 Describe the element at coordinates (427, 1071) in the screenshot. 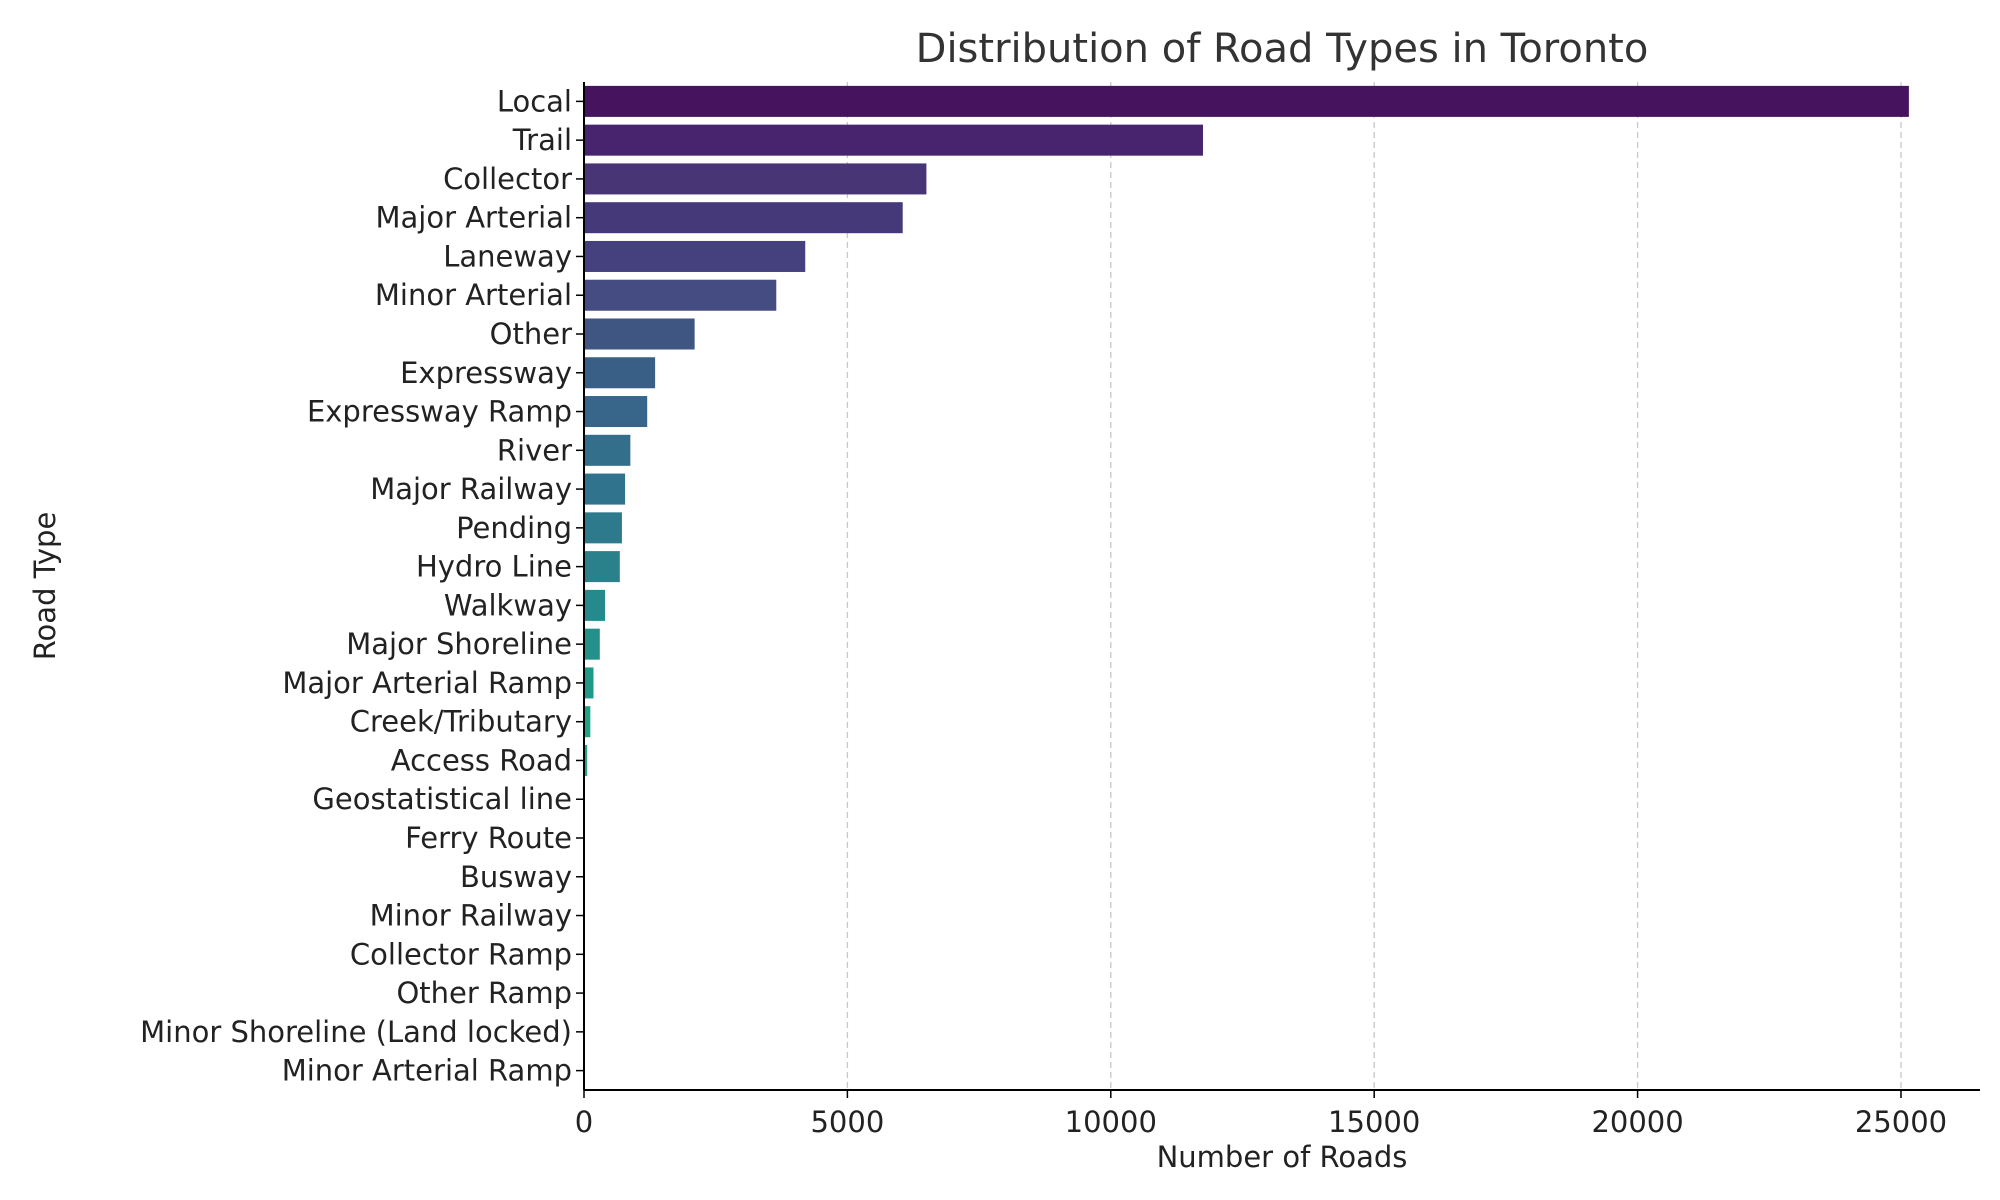

I see `y-tick-label: Minor Arterial Ramp` at that location.